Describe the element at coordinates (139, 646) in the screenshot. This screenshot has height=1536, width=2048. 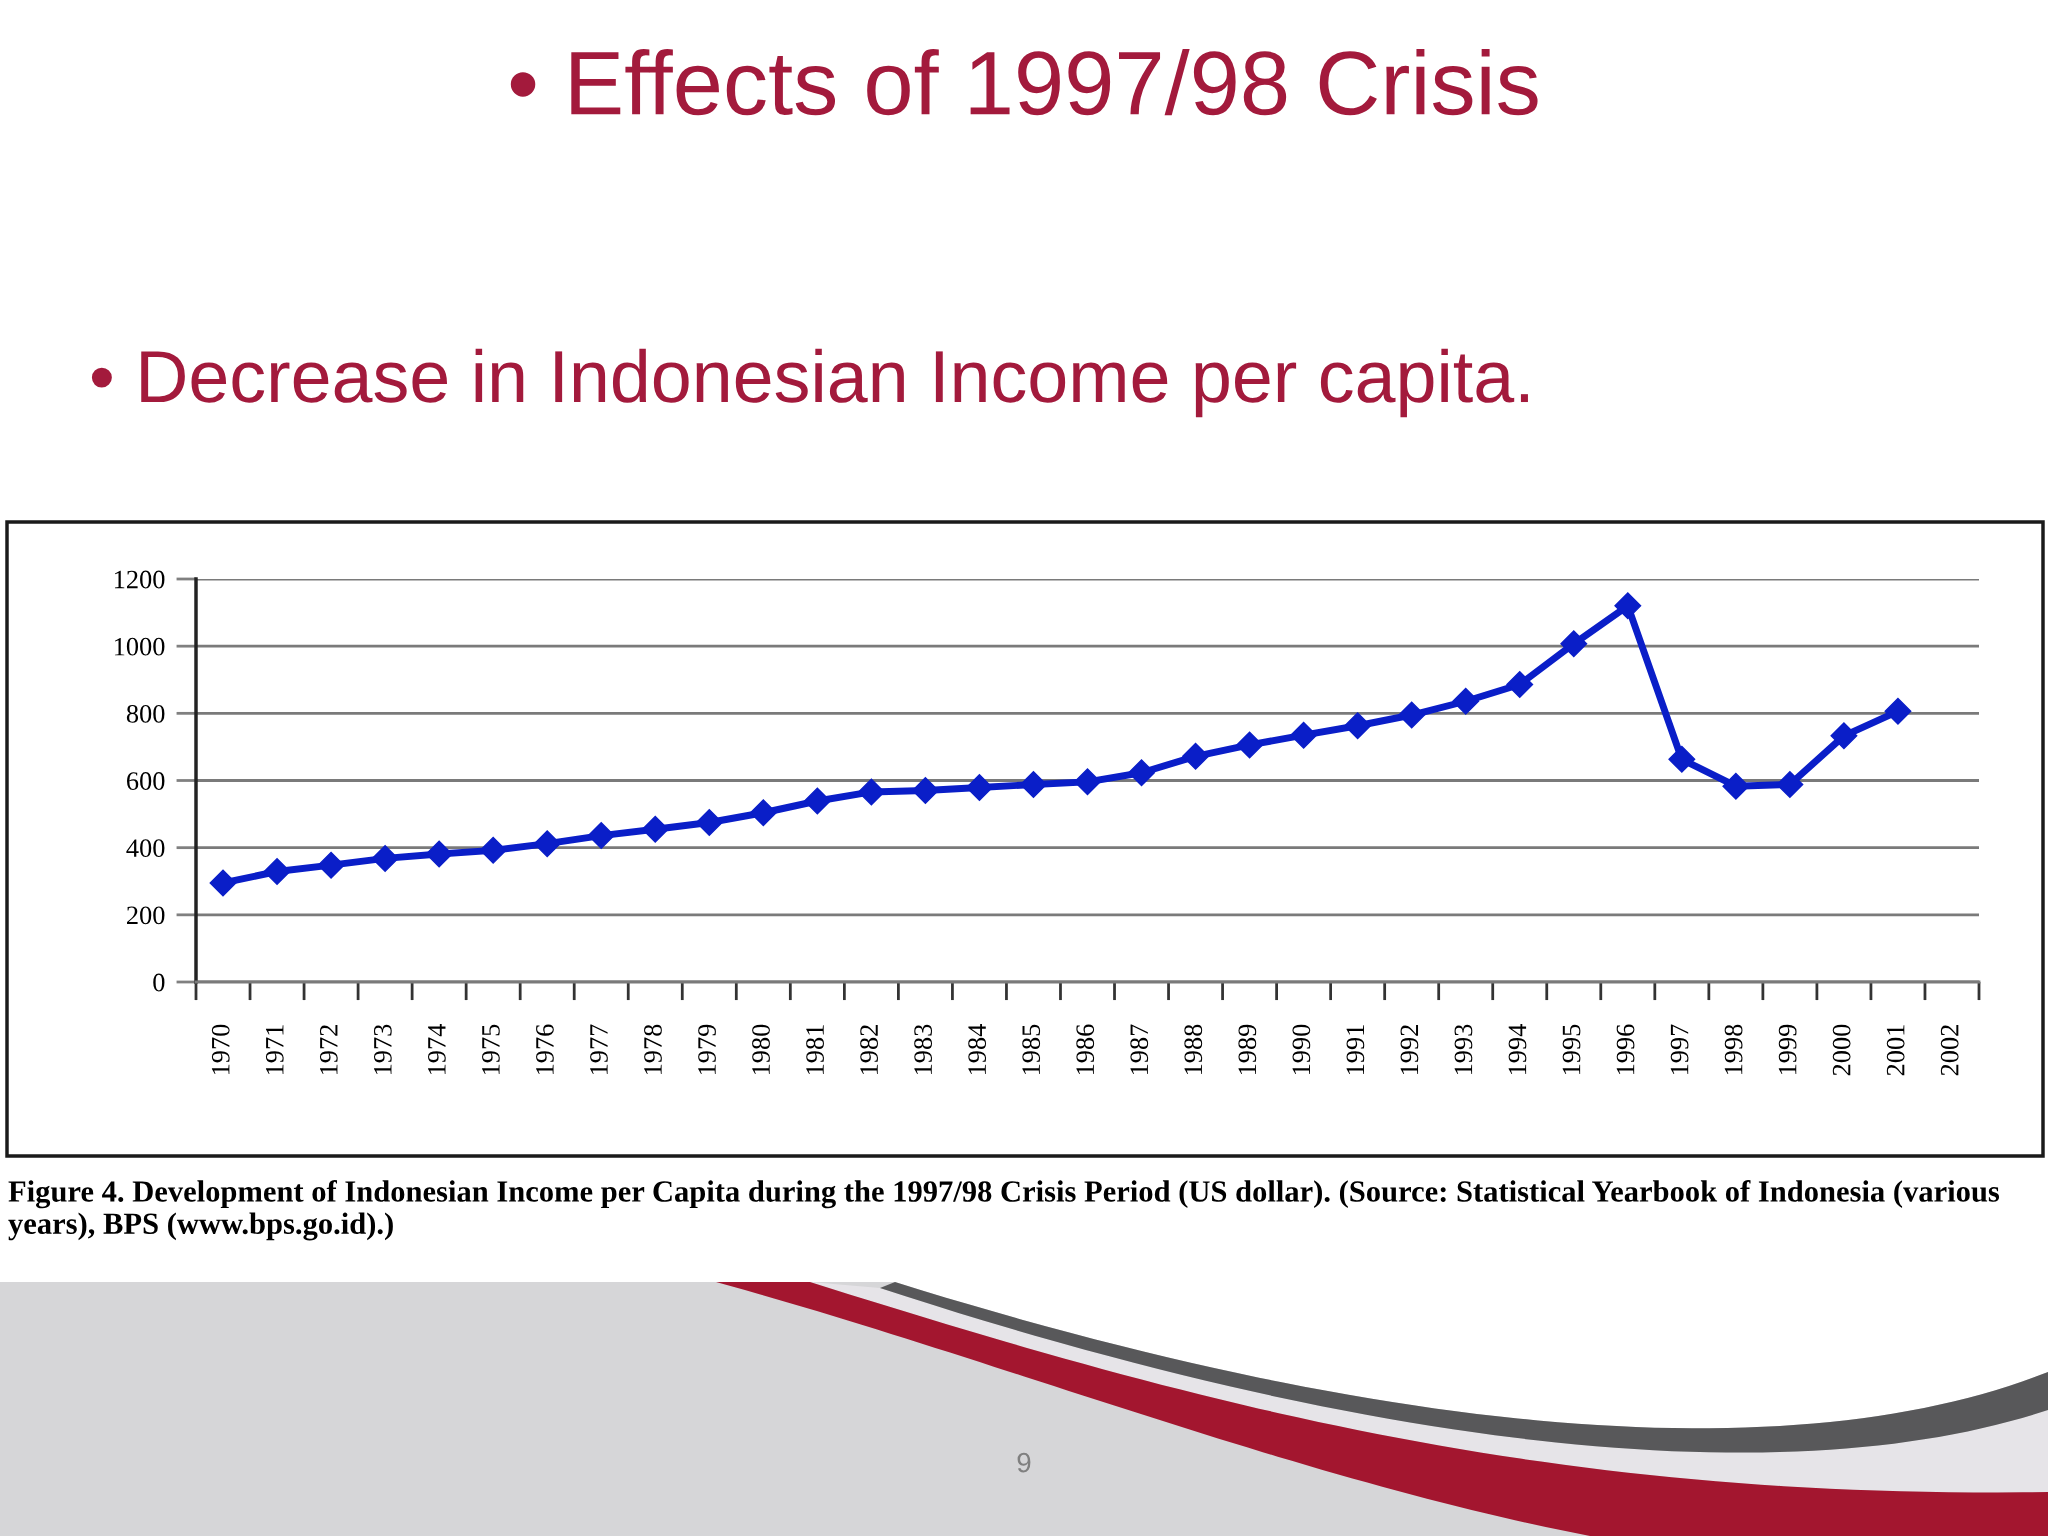
I see `y-tick-label: 1000` at that location.